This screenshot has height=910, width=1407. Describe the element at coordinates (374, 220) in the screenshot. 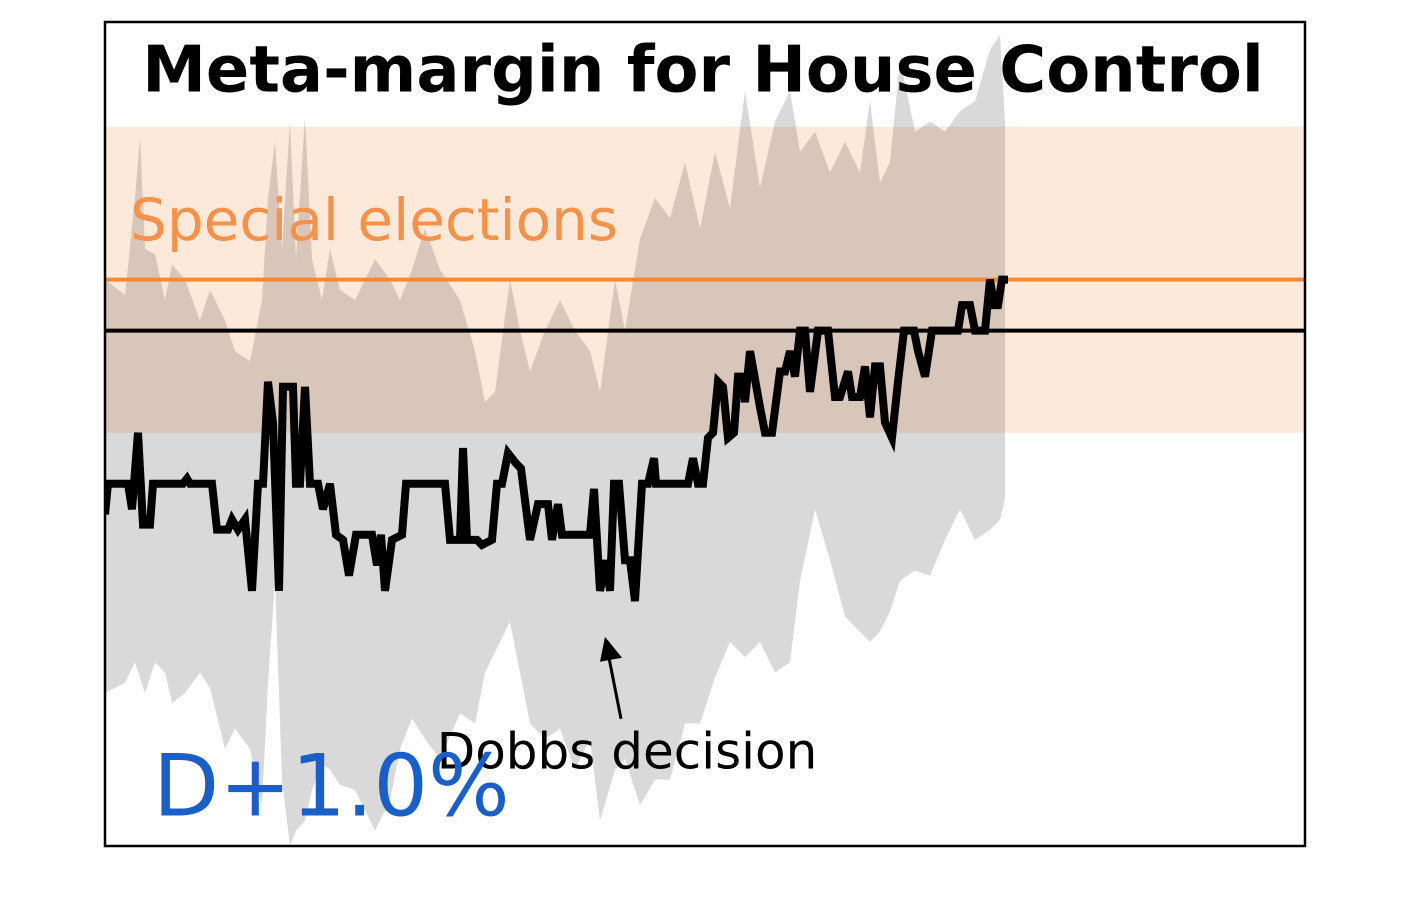

I see `shaded-region-label: Special elections` at that location.